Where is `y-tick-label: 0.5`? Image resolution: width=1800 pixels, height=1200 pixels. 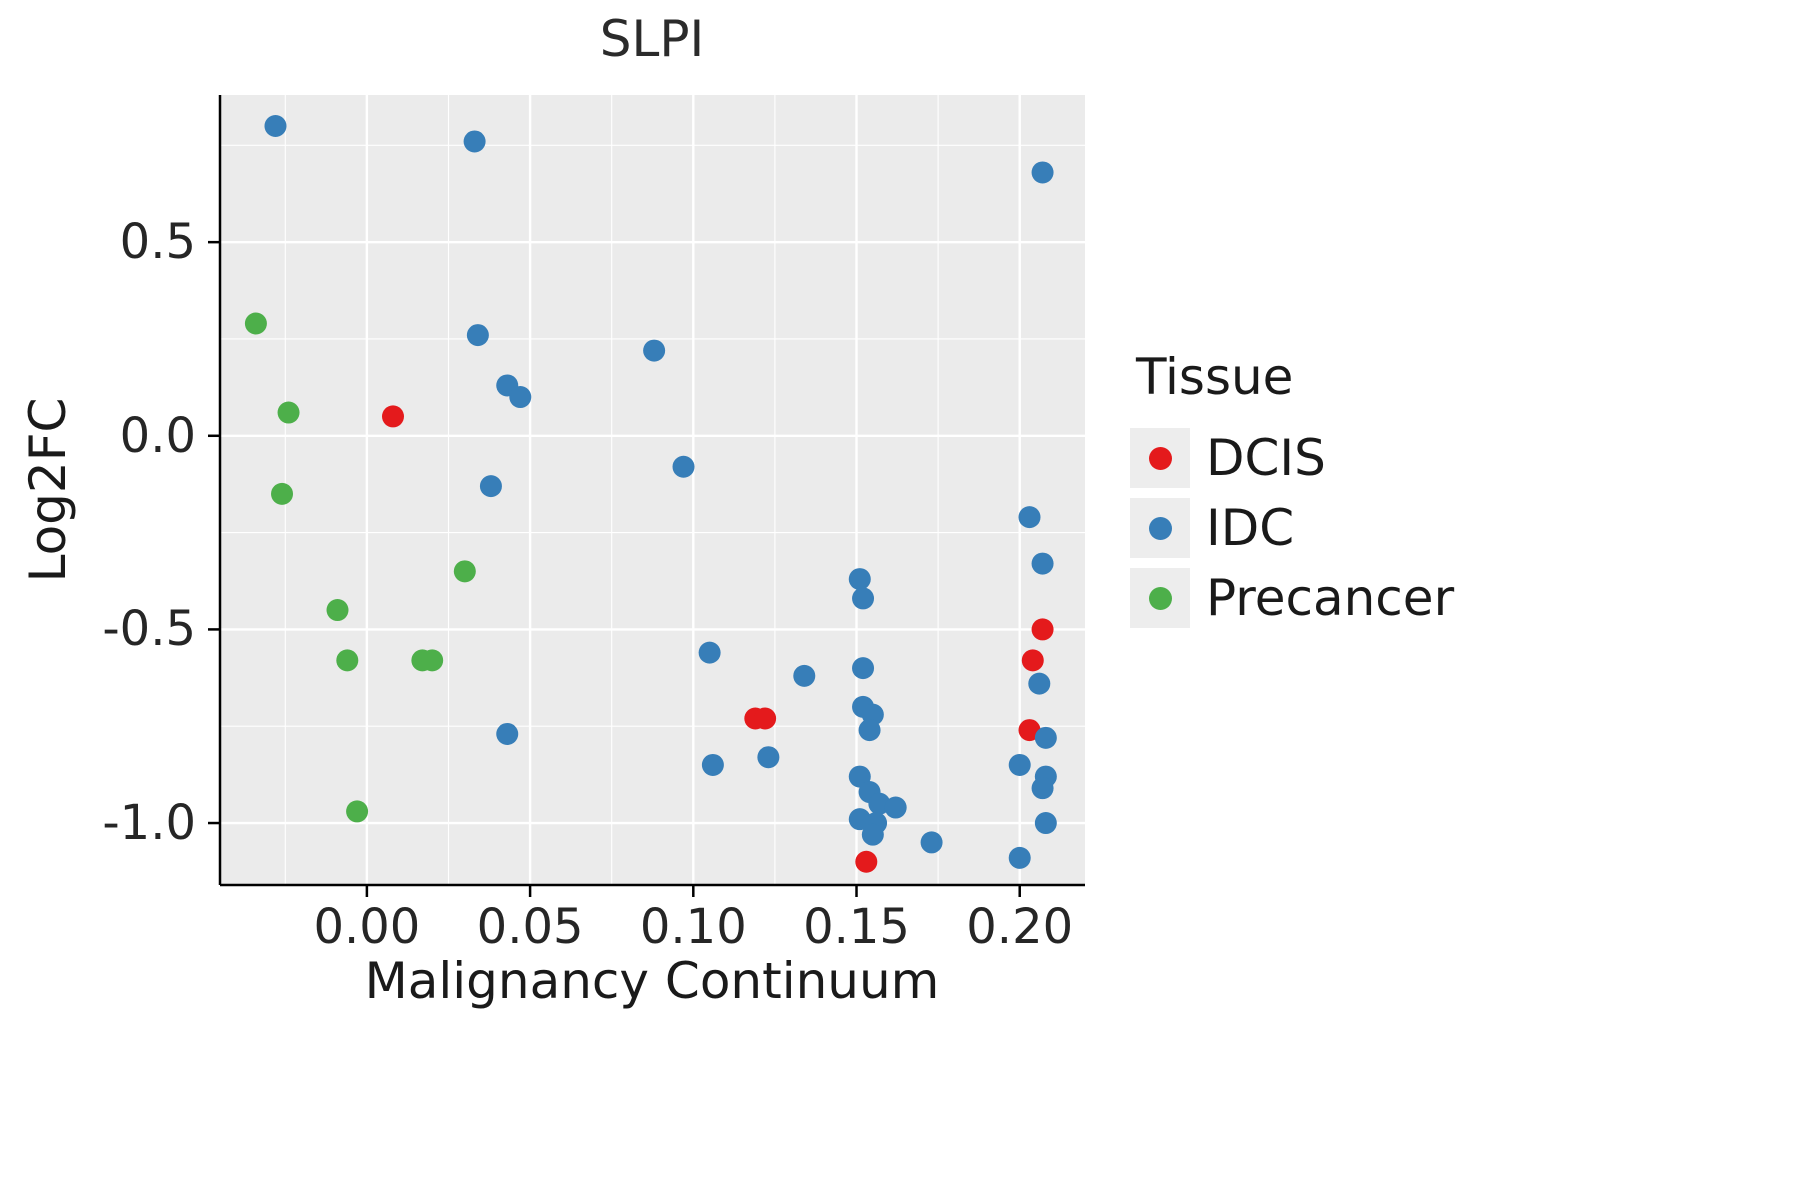 y-tick-label: 0.5 is located at coordinates (157, 242).